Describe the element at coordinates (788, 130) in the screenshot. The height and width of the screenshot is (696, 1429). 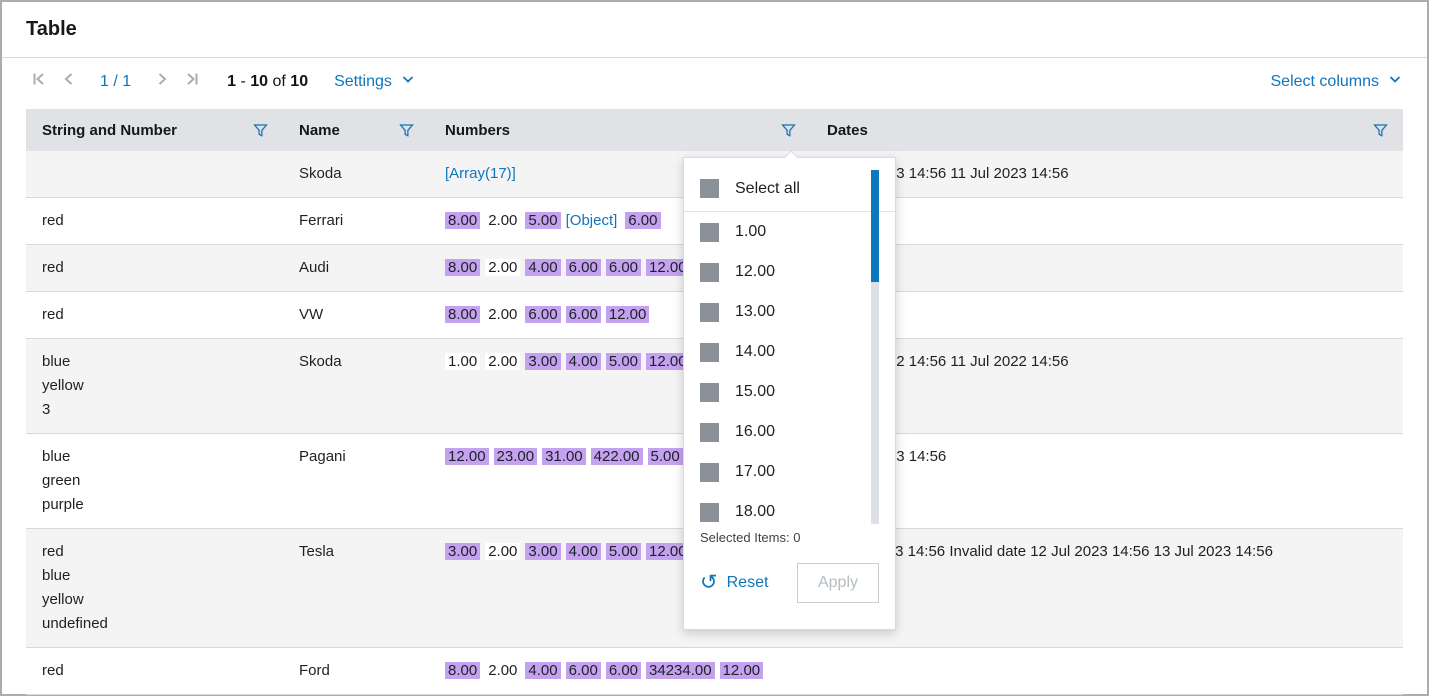
I see `filter-icon-numbers` at that location.